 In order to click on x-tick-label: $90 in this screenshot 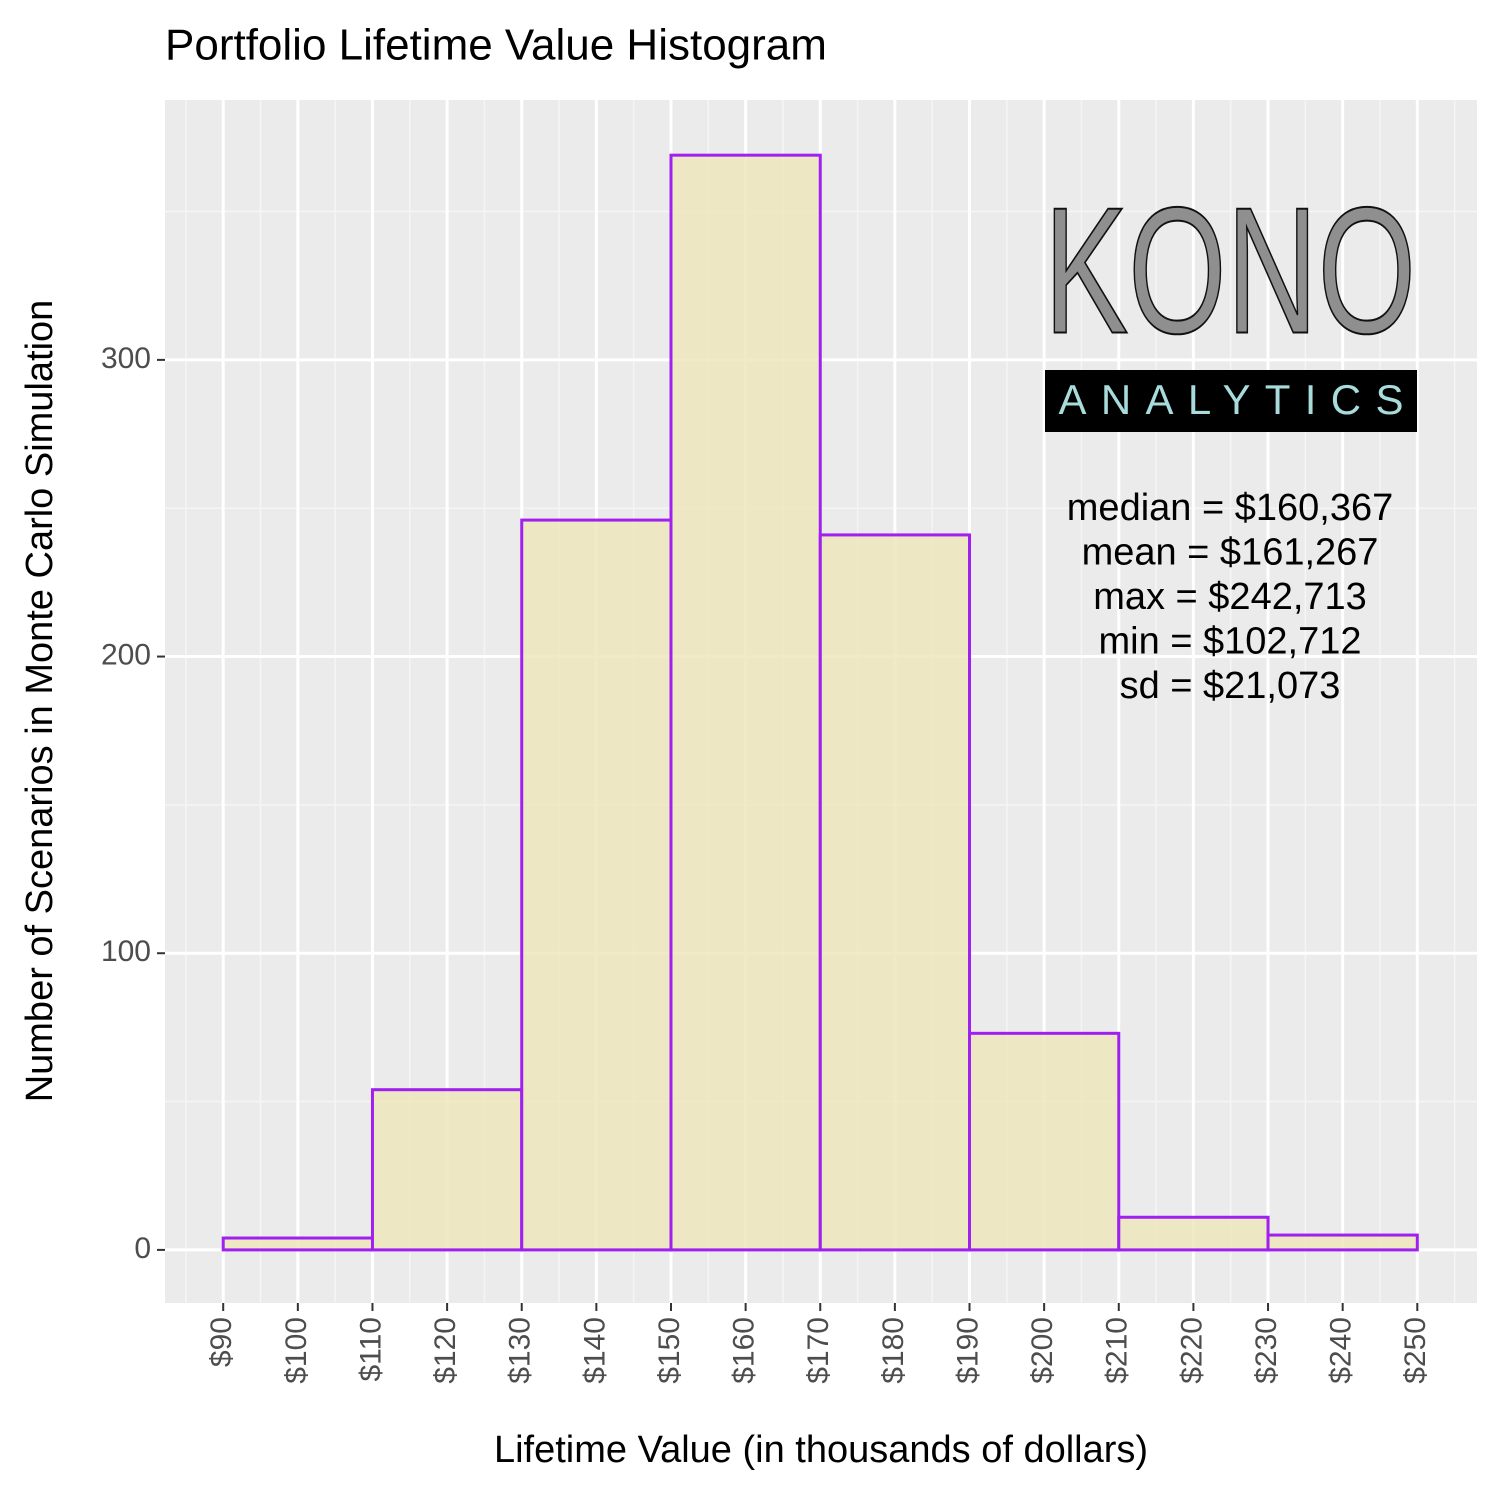, I will do `click(221, 1342)`.